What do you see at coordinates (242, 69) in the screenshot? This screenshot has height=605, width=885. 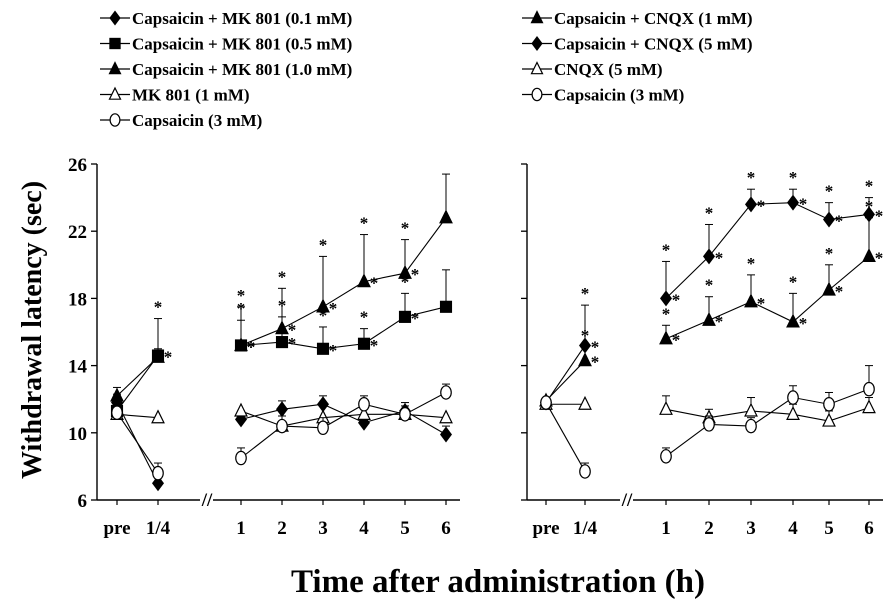 I see `legend-label: Capsaicin + MK 801 (1.0 mM)` at bounding box center [242, 69].